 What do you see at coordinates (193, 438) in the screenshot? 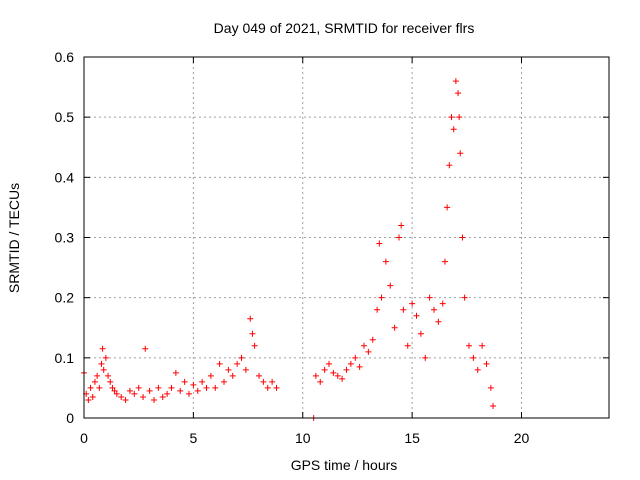
I see `x-tick-label: 5` at bounding box center [193, 438].